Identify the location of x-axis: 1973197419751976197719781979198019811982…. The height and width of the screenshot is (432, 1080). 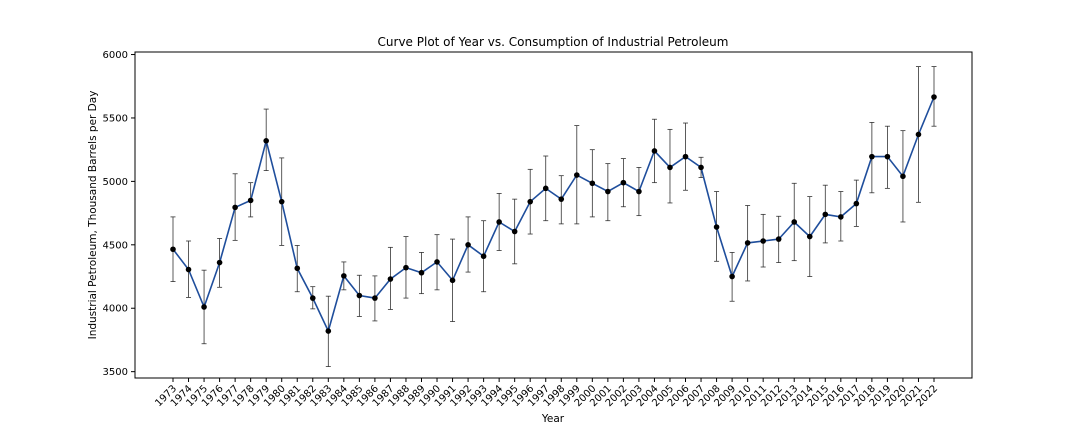
(546, 393).